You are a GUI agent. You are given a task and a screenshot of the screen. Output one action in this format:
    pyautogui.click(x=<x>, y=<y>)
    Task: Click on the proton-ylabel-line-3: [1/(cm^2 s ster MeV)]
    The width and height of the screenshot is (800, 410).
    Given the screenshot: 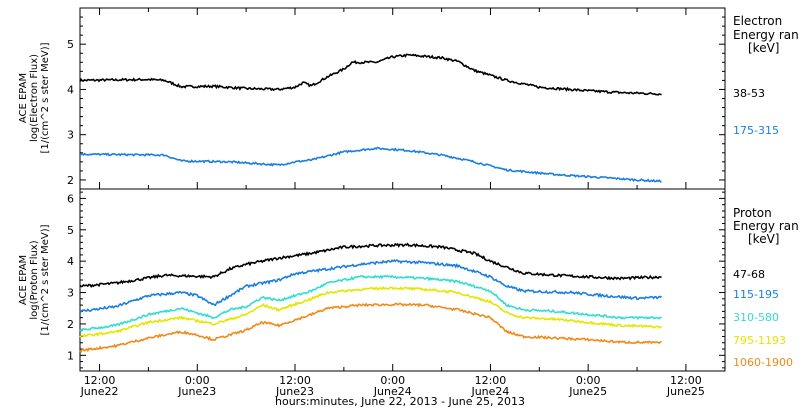 What is the action you would take?
    pyautogui.click(x=45, y=279)
    